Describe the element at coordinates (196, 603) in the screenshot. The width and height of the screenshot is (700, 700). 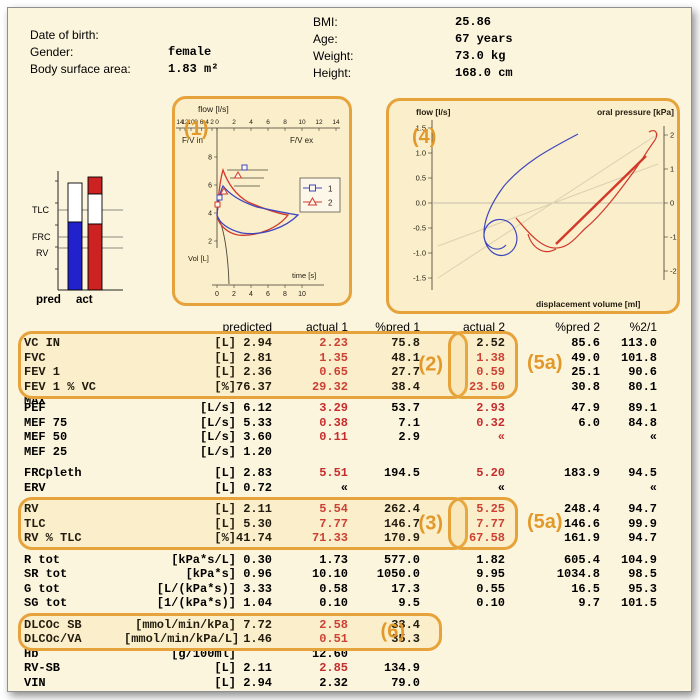
I see `table-cell-unit: [1/(kPa*s)]` at that location.